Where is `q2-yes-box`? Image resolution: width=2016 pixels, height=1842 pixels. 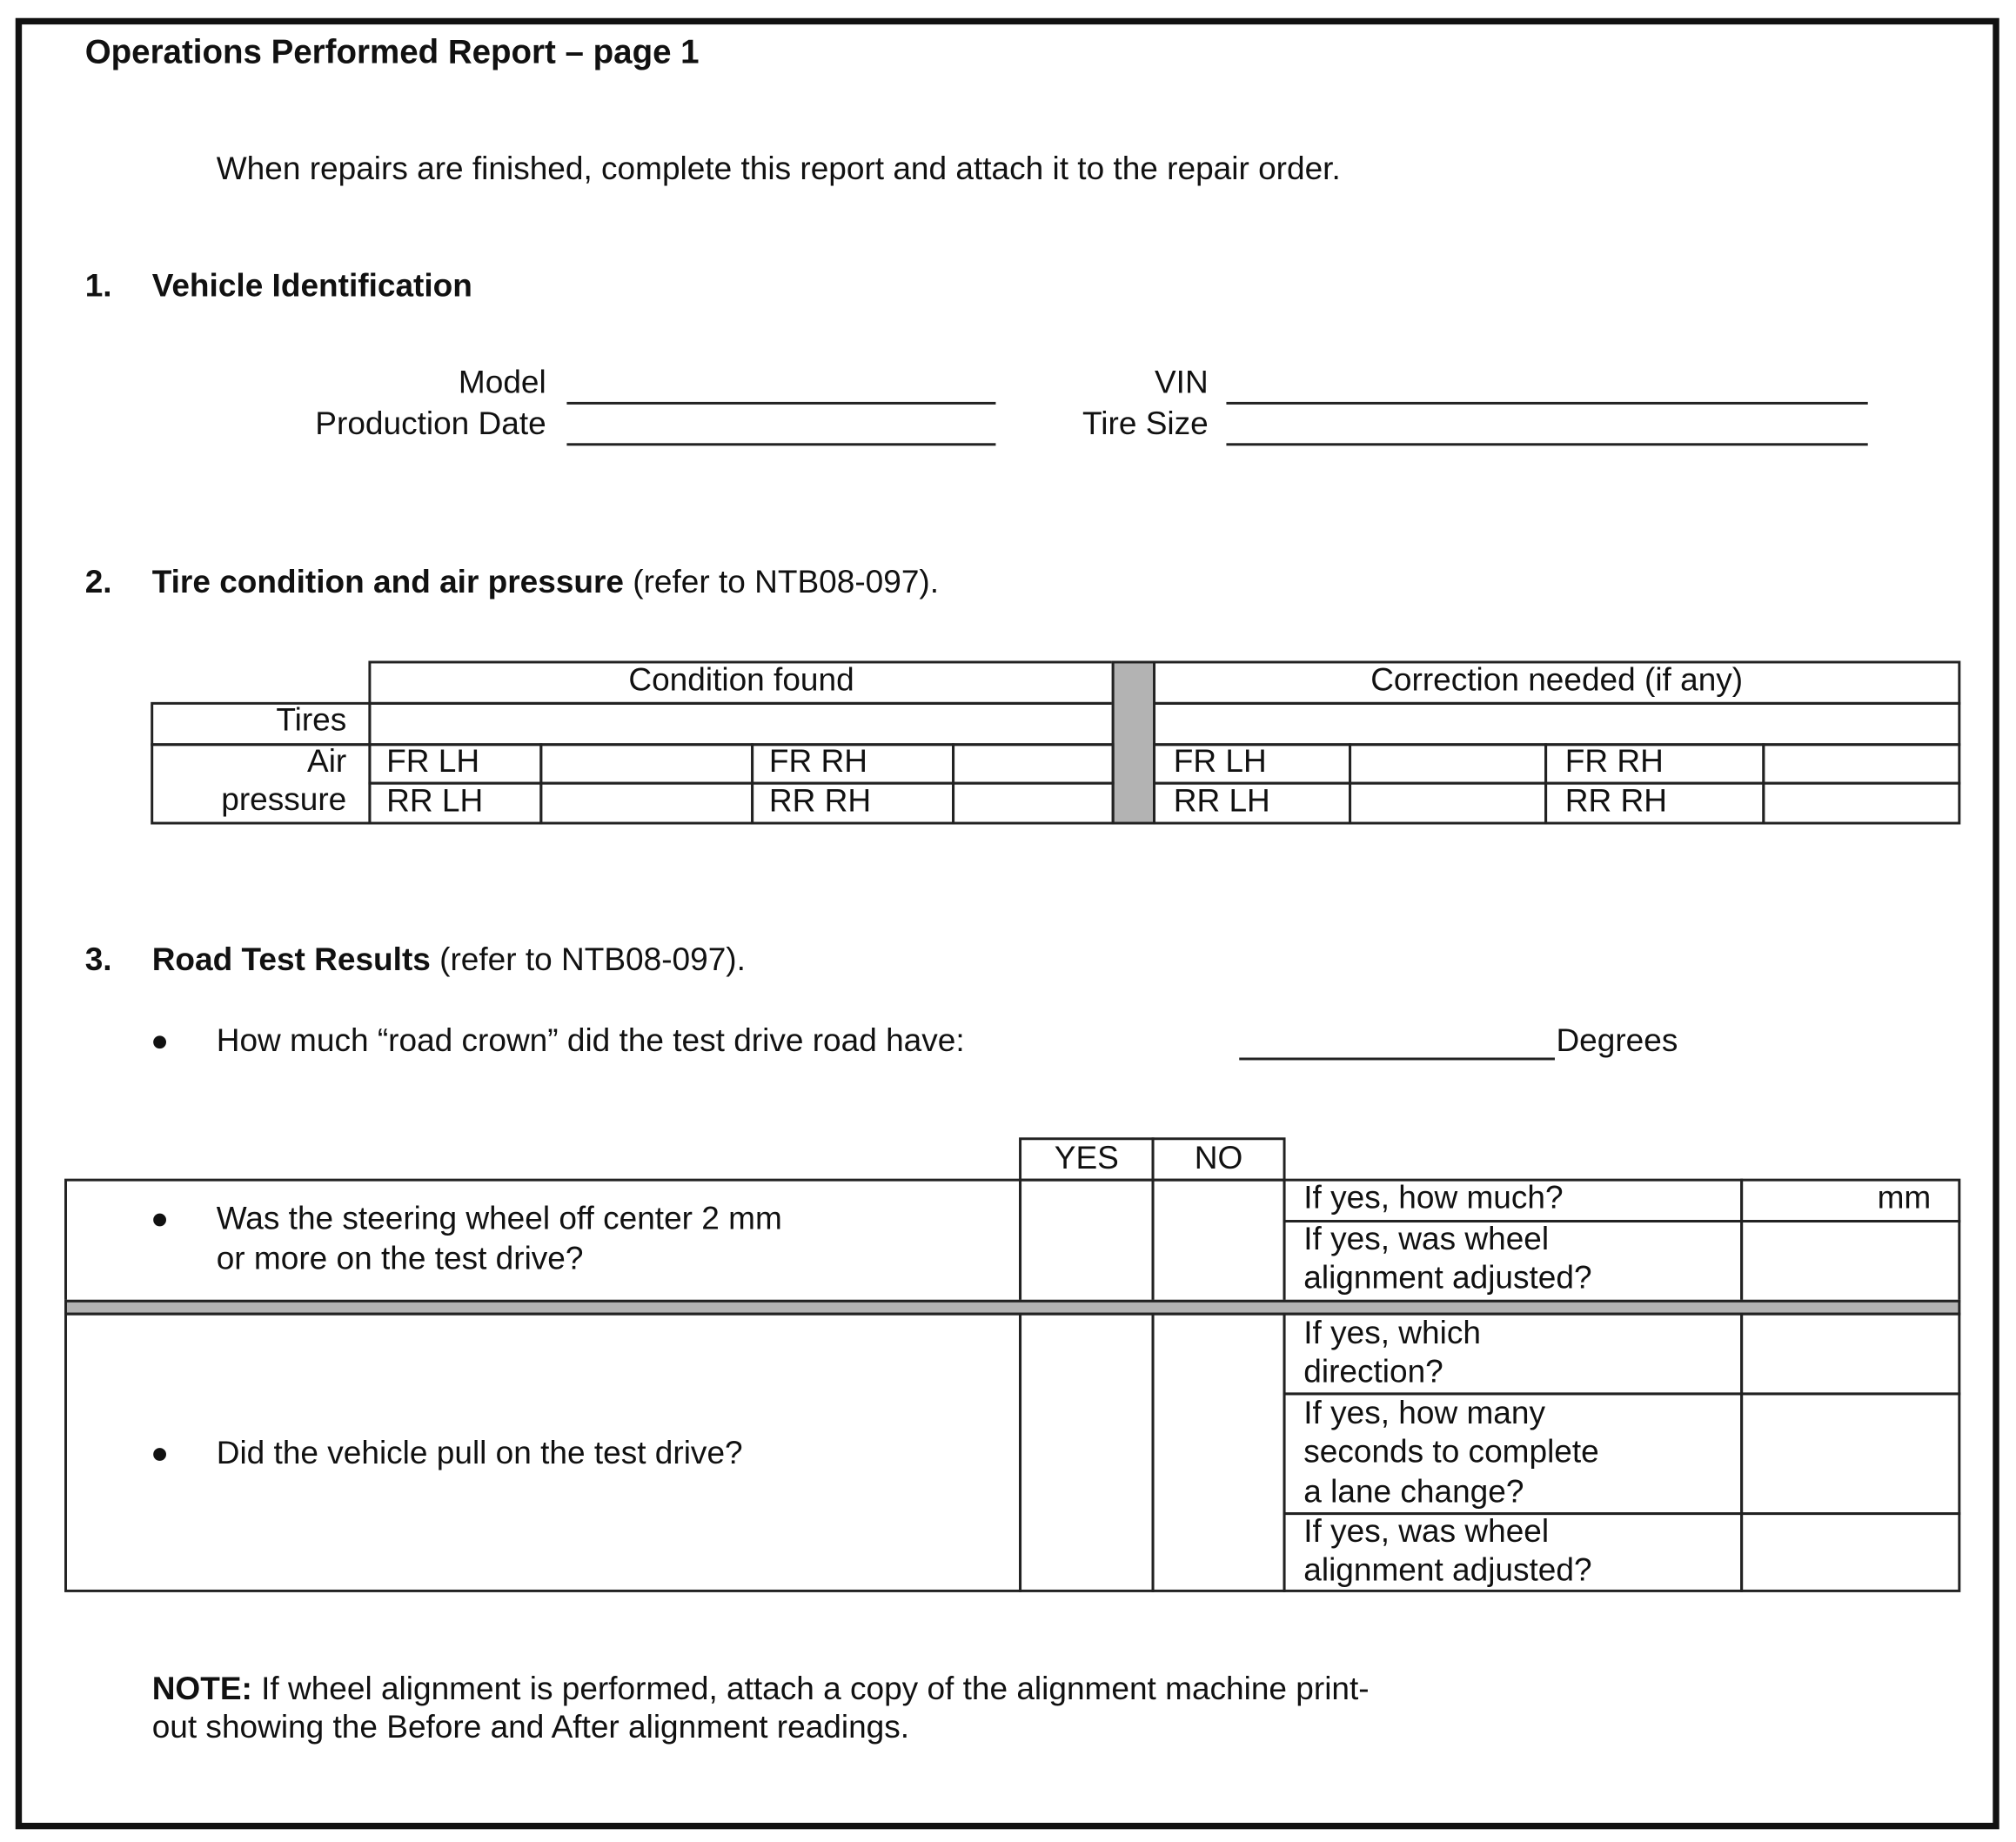 q2-yes-box is located at coordinates (1087, 1452).